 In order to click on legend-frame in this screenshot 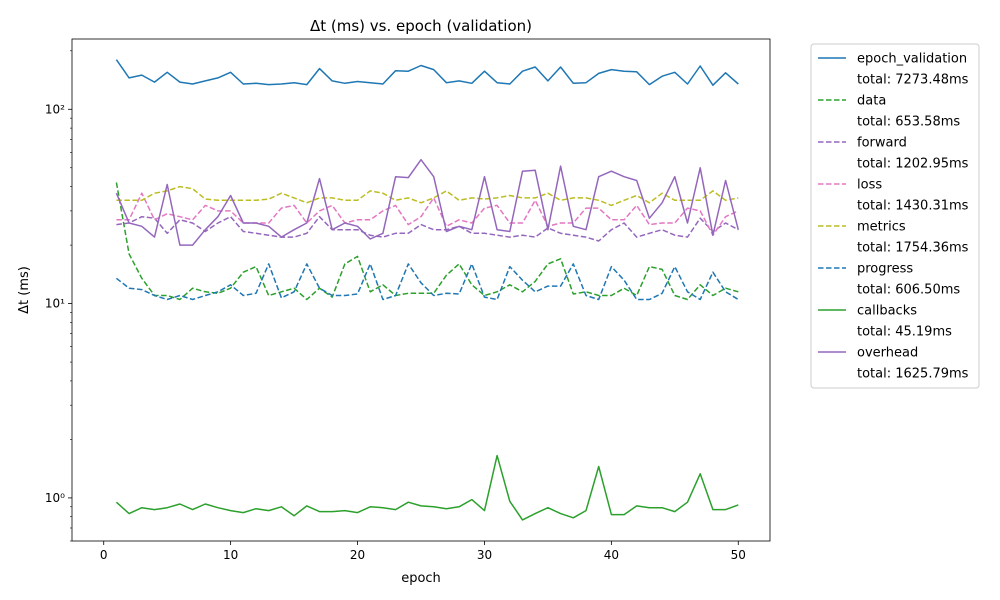, I will do `click(895, 216)`.